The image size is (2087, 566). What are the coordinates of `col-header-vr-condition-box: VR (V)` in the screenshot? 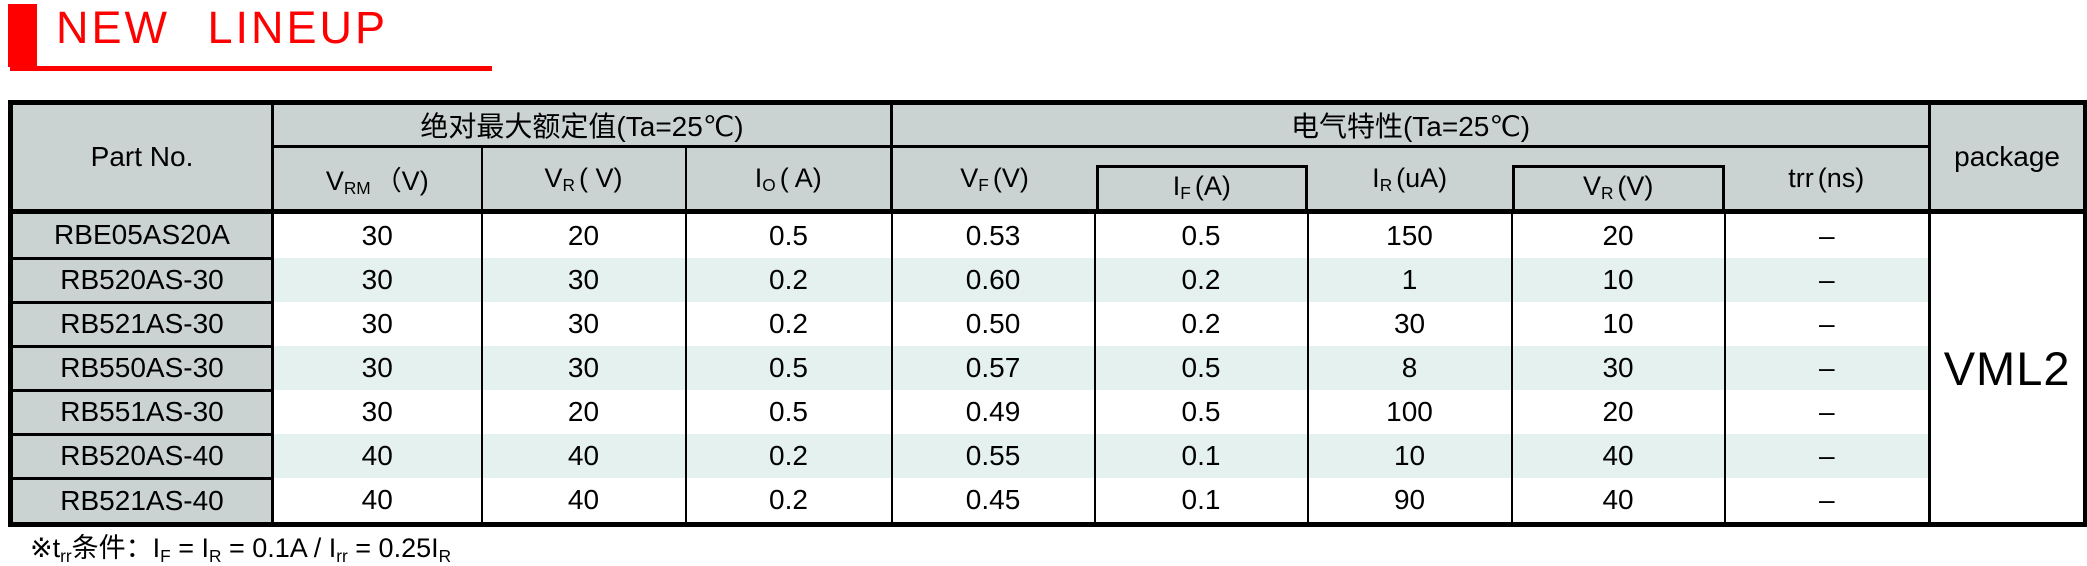 It's located at (1618, 187).